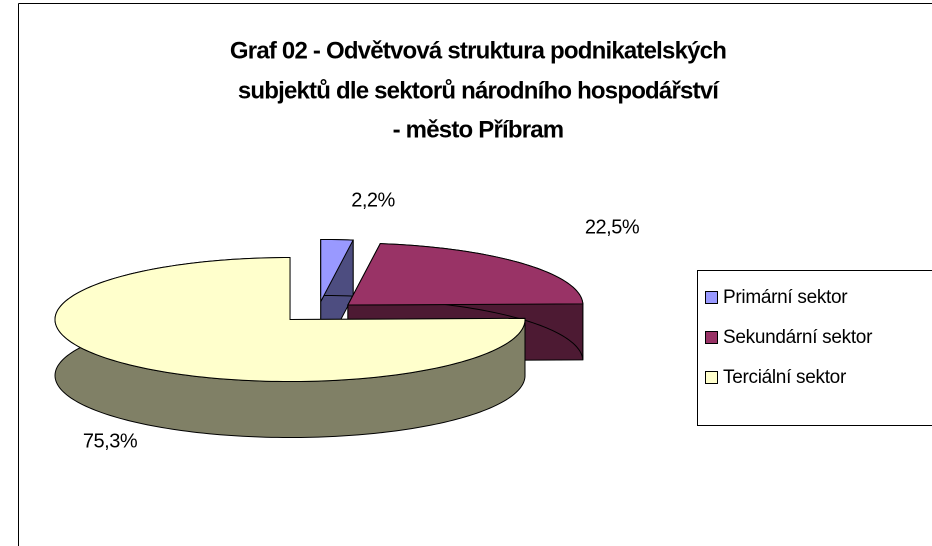  I want to click on legend-label: Terciální sektor, so click(785, 377).